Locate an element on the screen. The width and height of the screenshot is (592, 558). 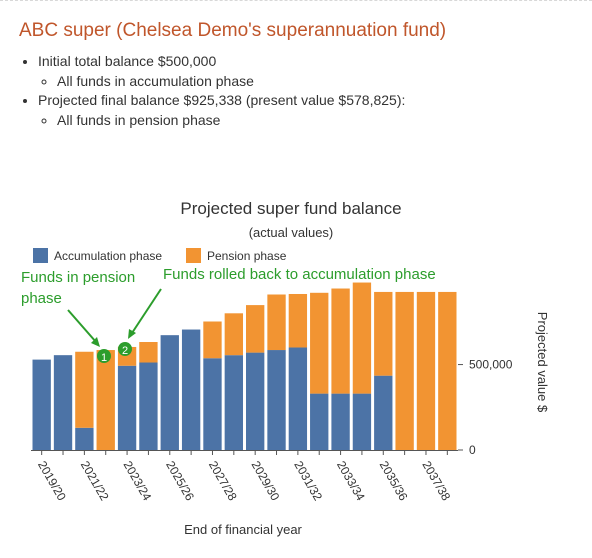
legend-swatch-pension is located at coordinates (193, 255).